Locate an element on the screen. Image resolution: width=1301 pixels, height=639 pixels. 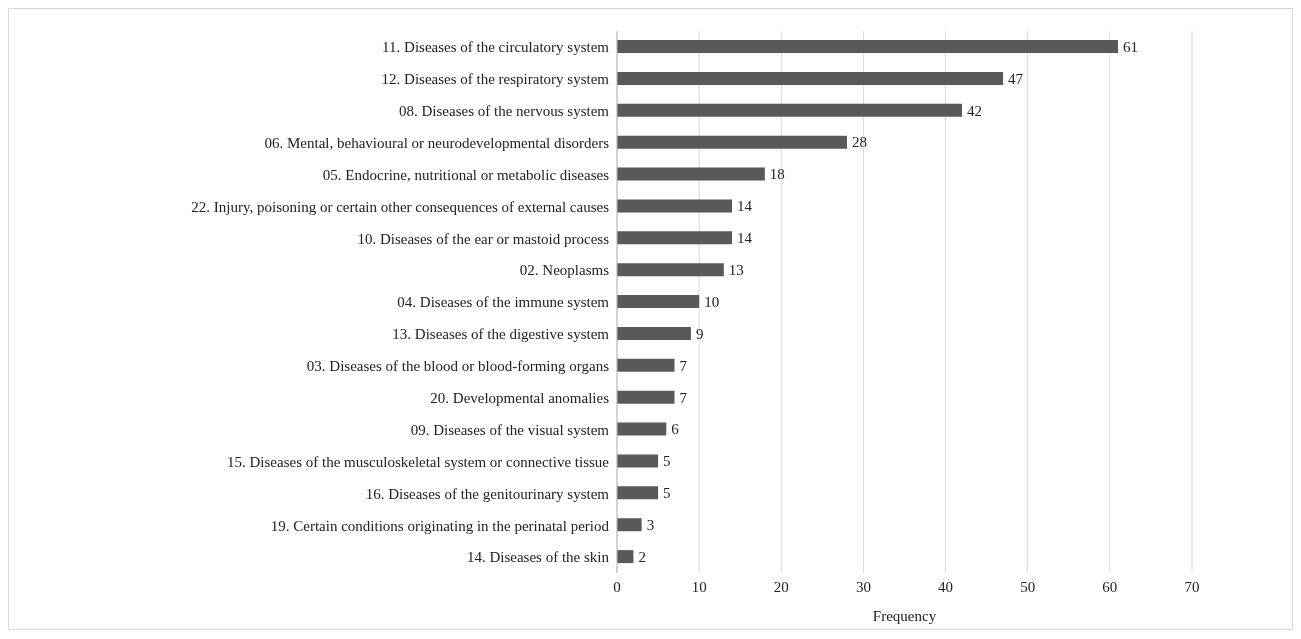
data-label: 18 is located at coordinates (777, 174).